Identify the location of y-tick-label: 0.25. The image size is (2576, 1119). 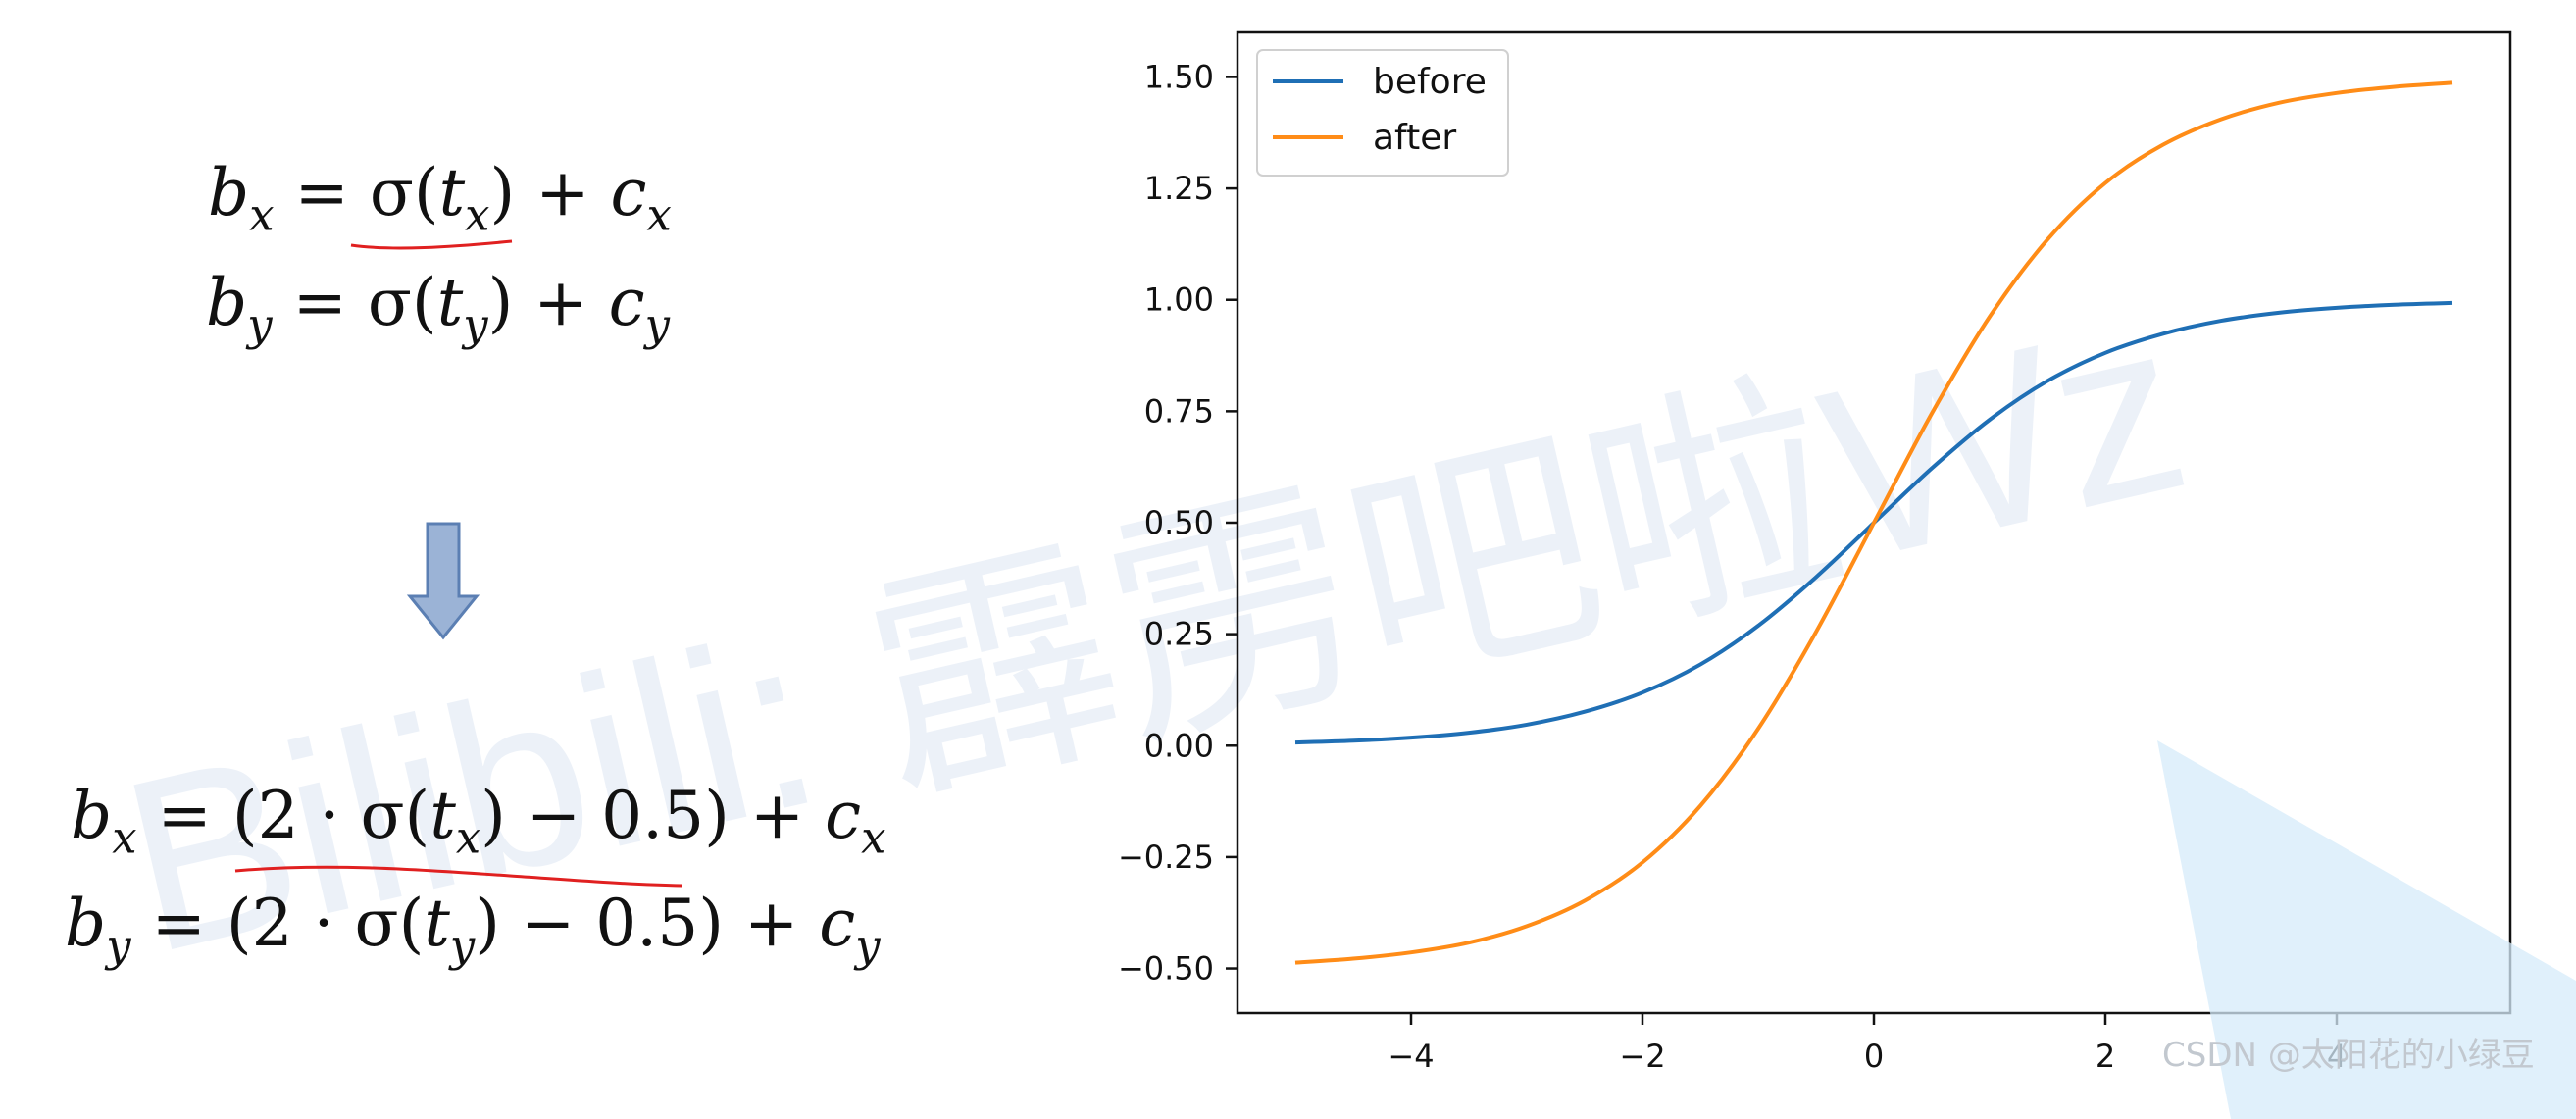
(1179, 634).